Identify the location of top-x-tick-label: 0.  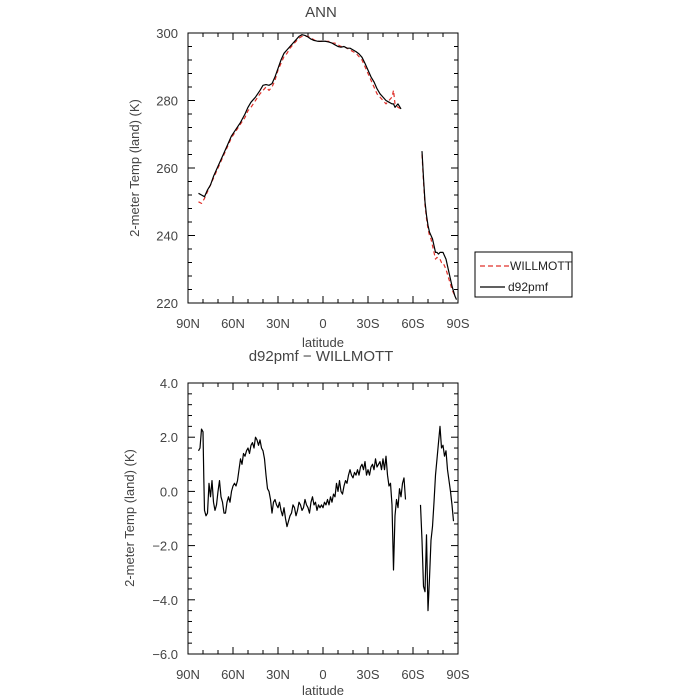
(322, 323).